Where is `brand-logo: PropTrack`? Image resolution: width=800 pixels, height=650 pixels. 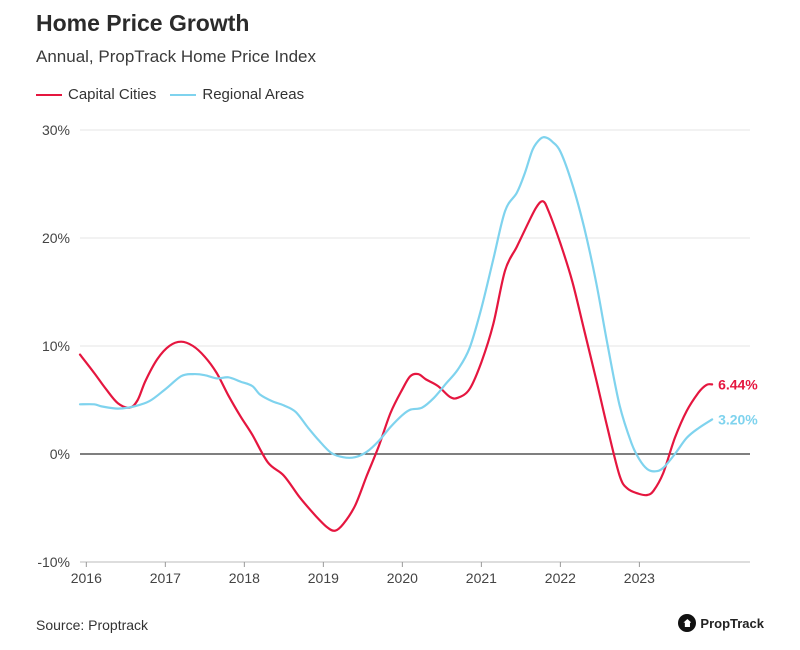 brand-logo: PropTrack is located at coordinates (721, 623).